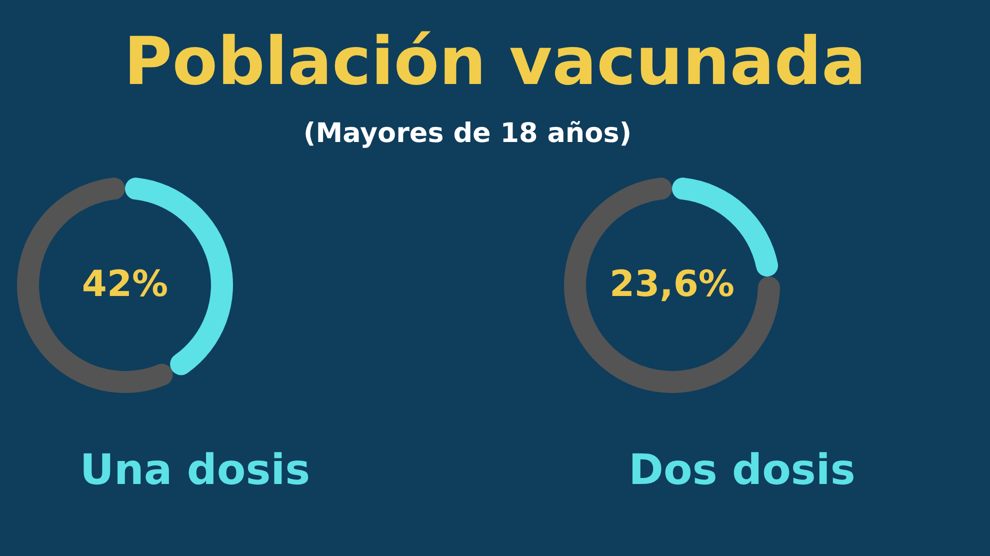  Describe the element at coordinates (495, 62) in the screenshot. I see `text: Población vacunada` at that location.